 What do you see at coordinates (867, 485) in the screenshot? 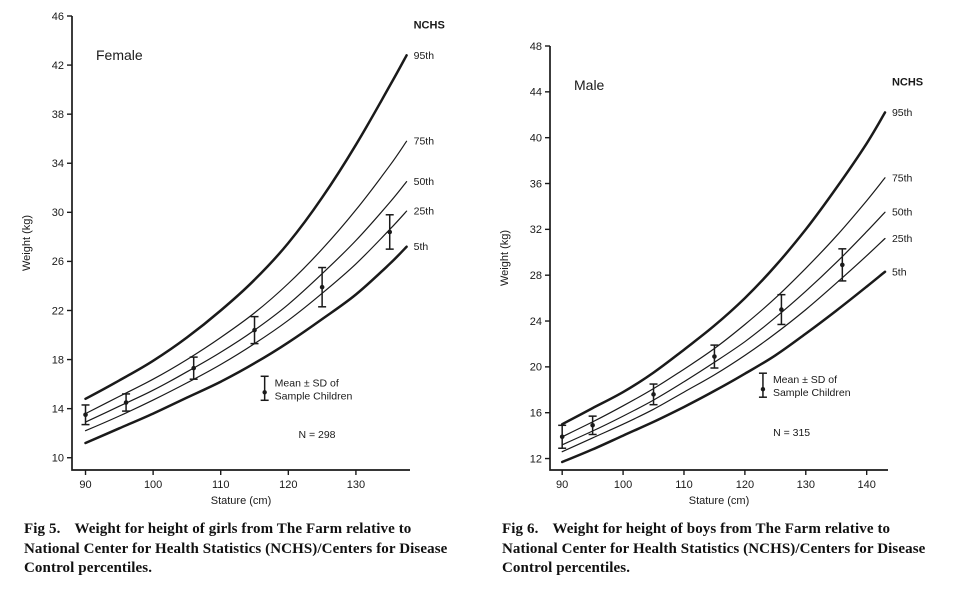
I see `x-tick-label: 140` at bounding box center [867, 485].